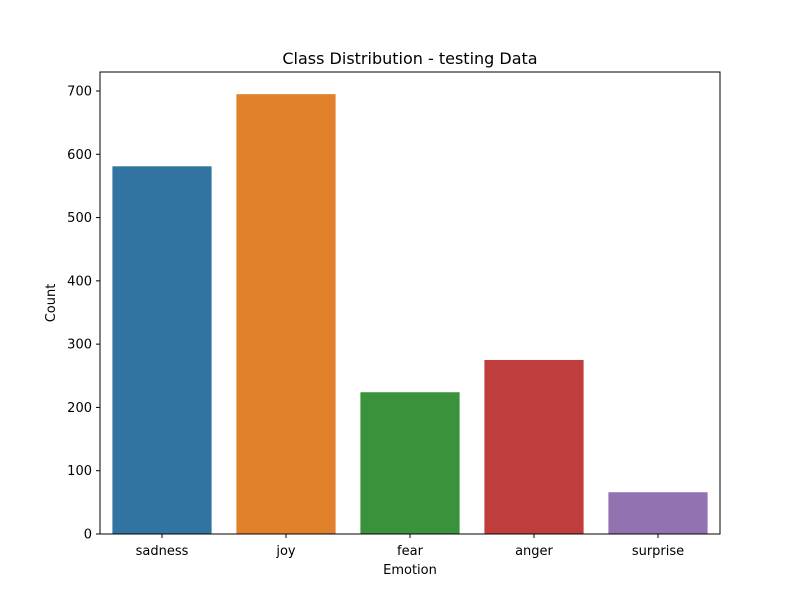 The width and height of the screenshot is (800, 600). Describe the element at coordinates (658, 513) in the screenshot. I see `bar-surprise` at that location.